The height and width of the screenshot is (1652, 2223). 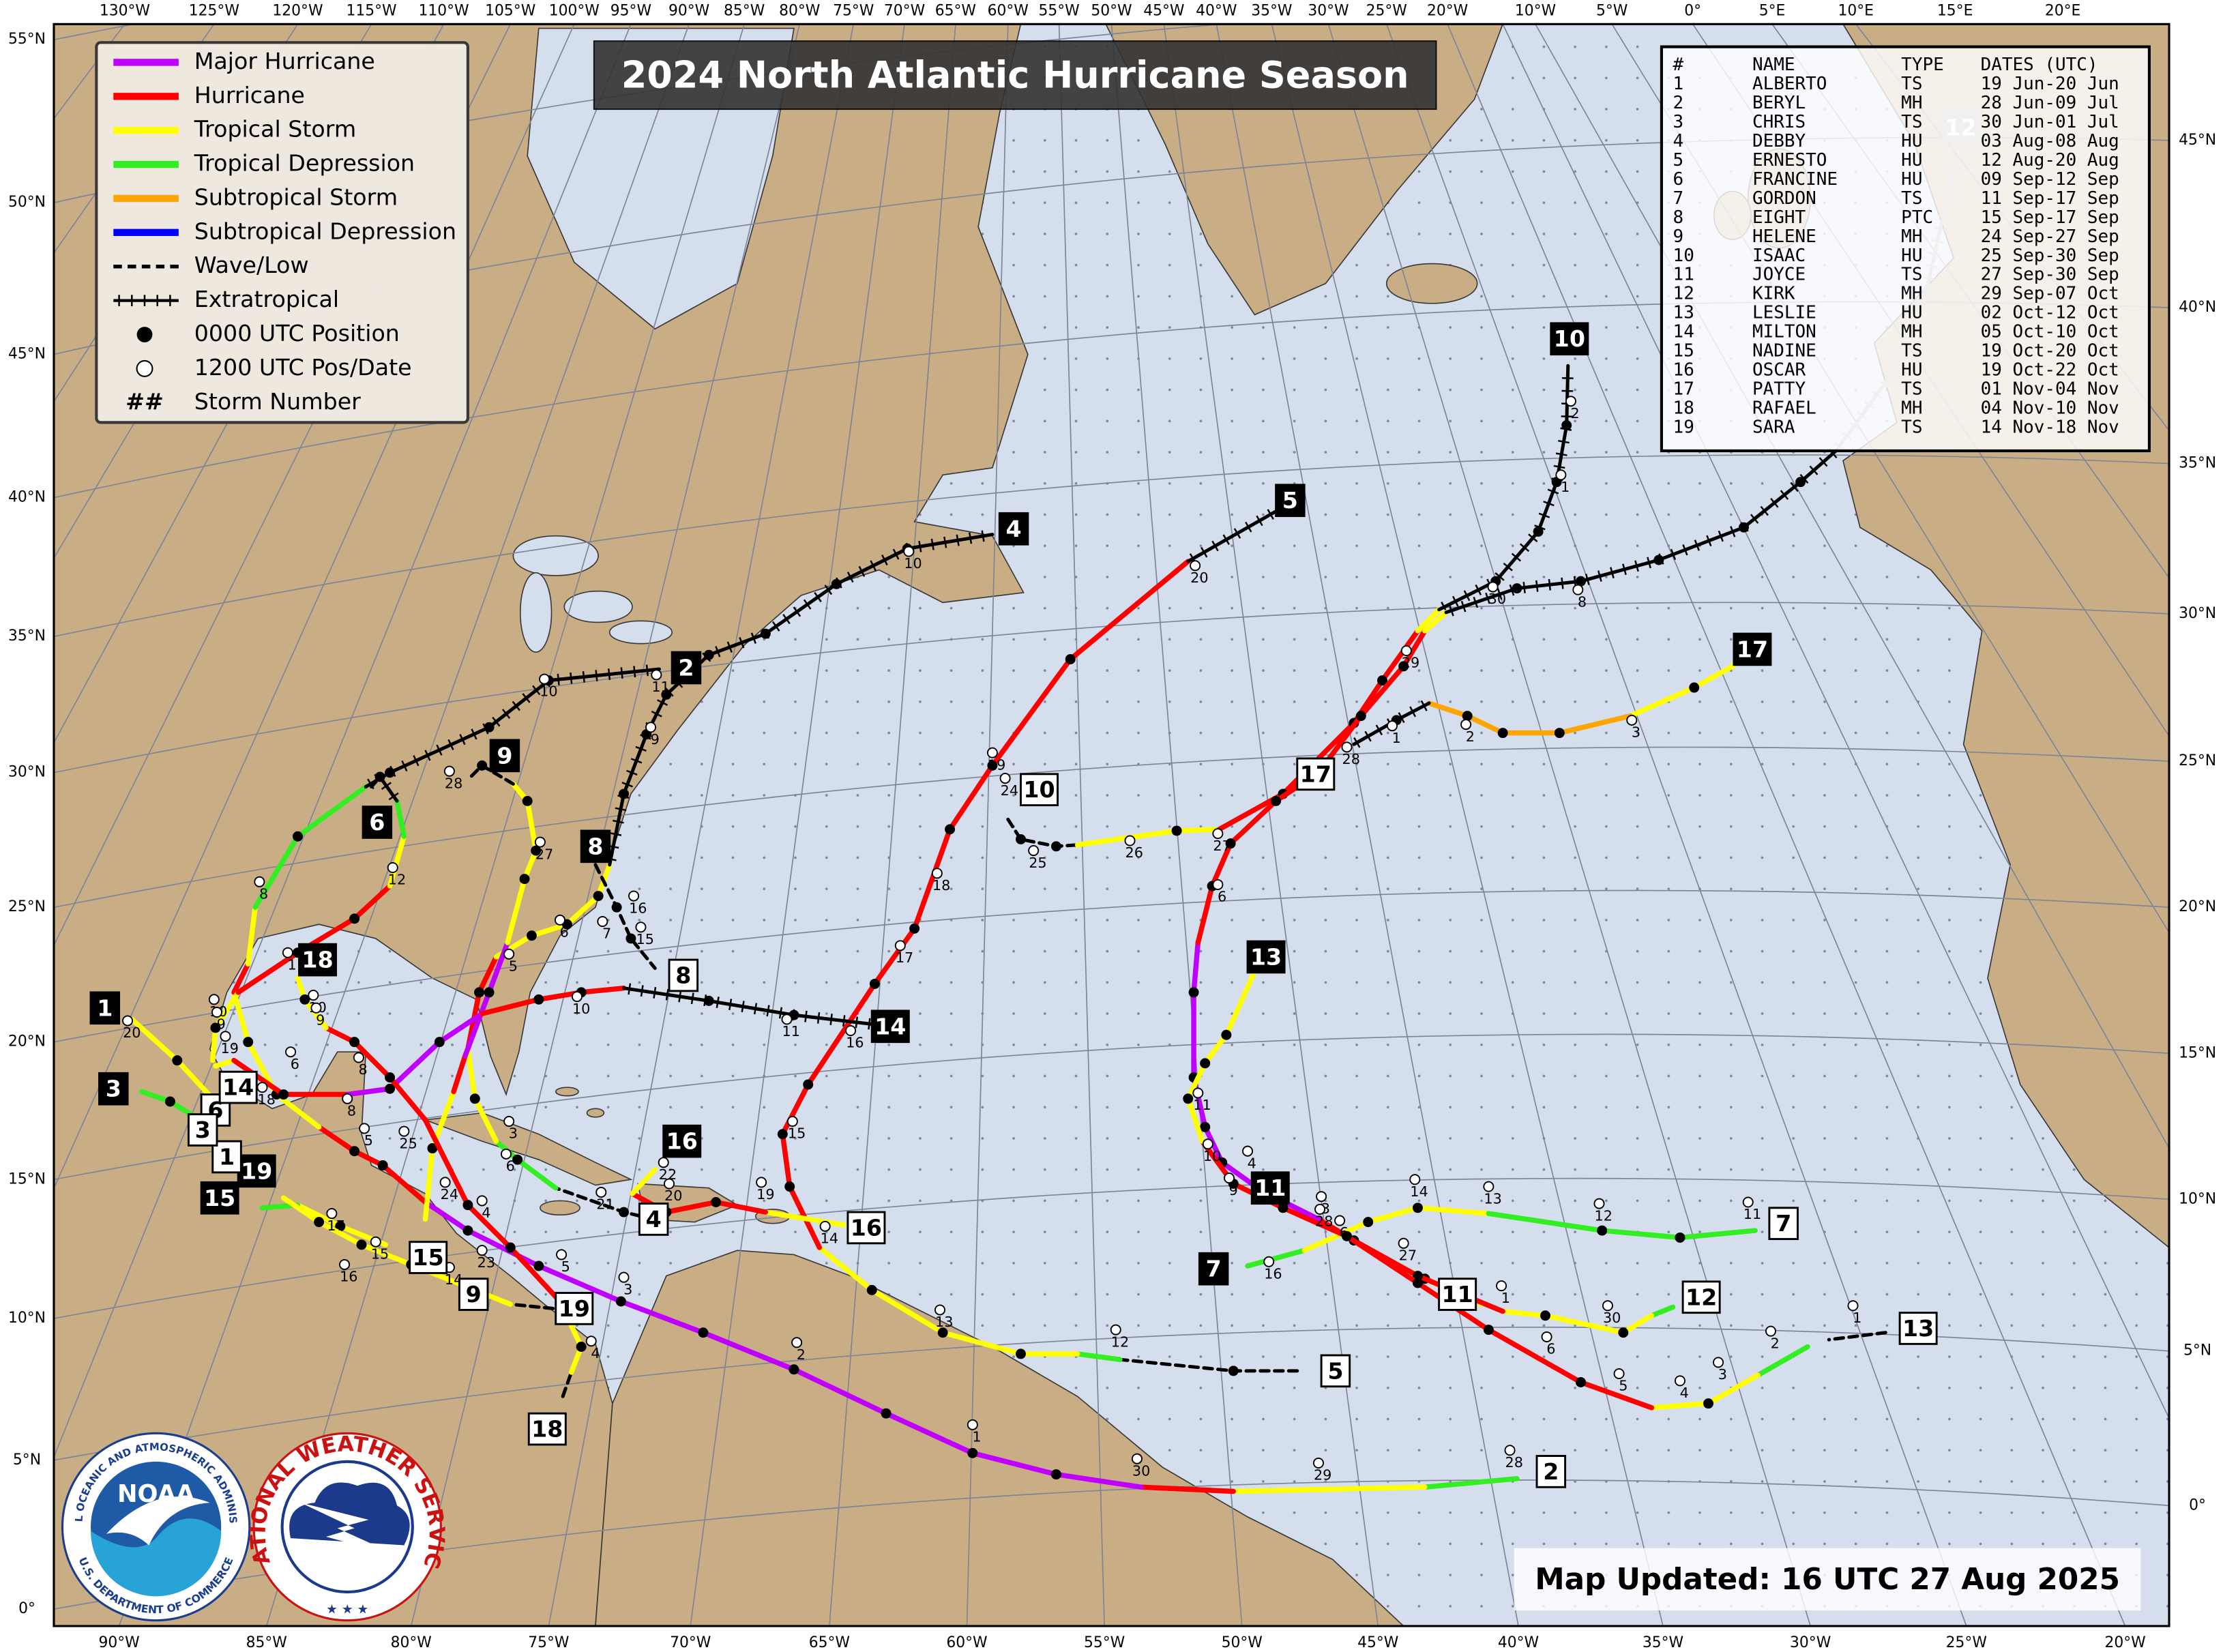 I want to click on latitude-line, so click(x=1111, y=966).